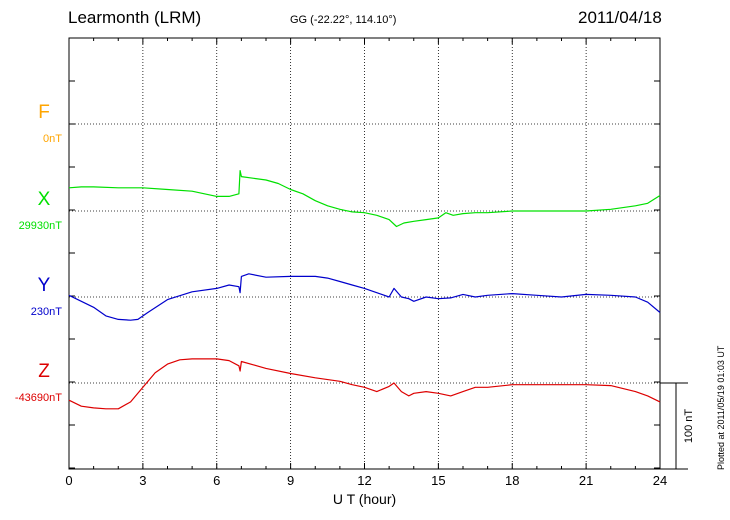 The image size is (730, 520). What do you see at coordinates (721, 407) in the screenshot?
I see `plotted-timestamp: Plotted at 2011/05/19 01:03 UT` at bounding box center [721, 407].